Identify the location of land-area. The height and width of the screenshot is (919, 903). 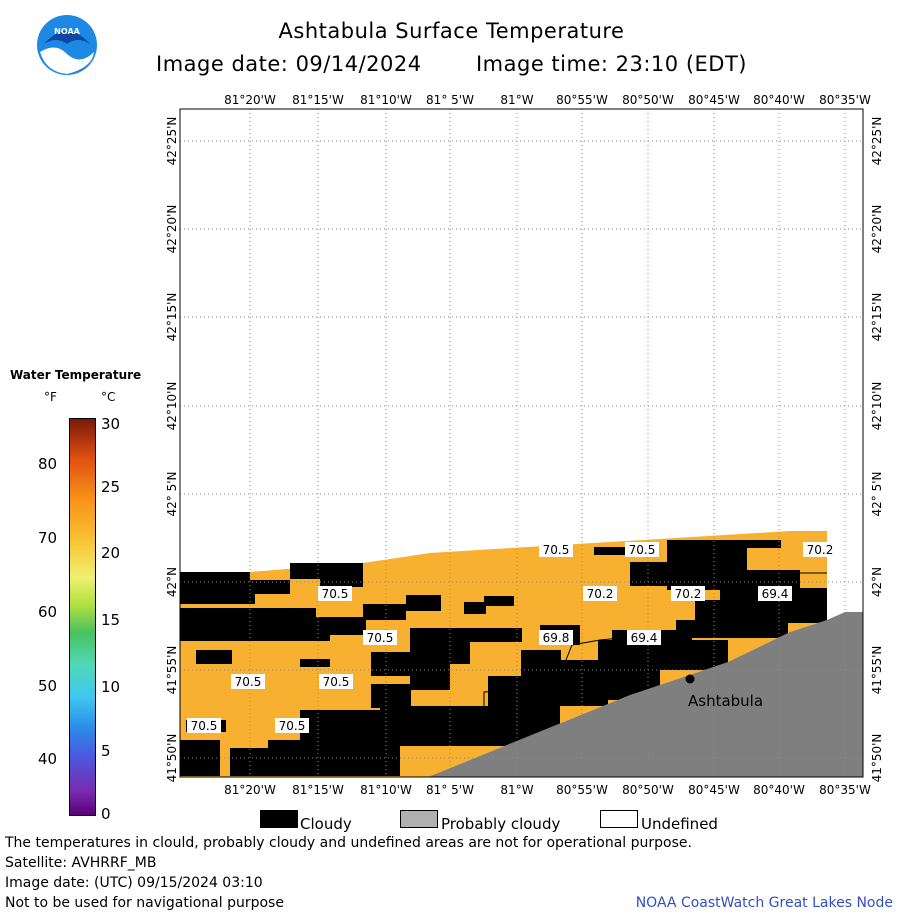
(645, 694).